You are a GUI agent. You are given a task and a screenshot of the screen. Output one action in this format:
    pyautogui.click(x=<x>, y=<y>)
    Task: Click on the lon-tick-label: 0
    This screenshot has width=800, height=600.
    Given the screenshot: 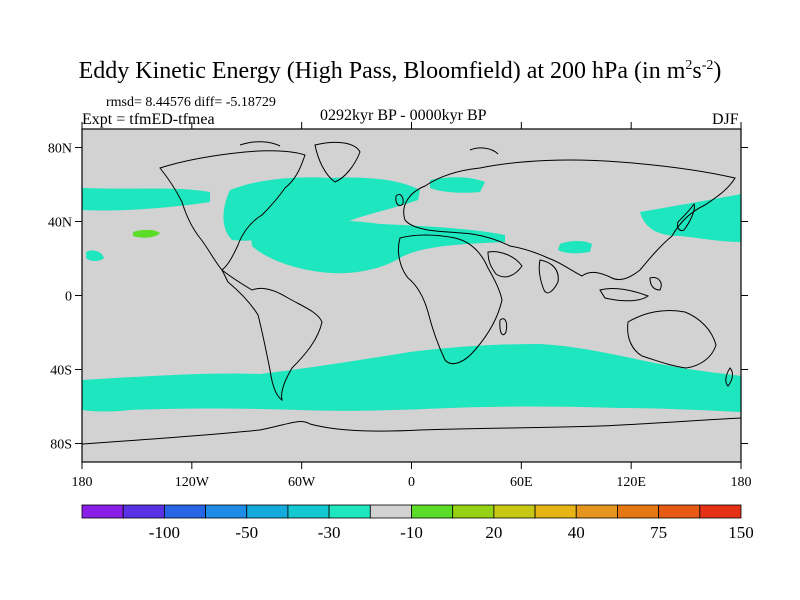 What is the action you would take?
    pyautogui.click(x=411, y=482)
    